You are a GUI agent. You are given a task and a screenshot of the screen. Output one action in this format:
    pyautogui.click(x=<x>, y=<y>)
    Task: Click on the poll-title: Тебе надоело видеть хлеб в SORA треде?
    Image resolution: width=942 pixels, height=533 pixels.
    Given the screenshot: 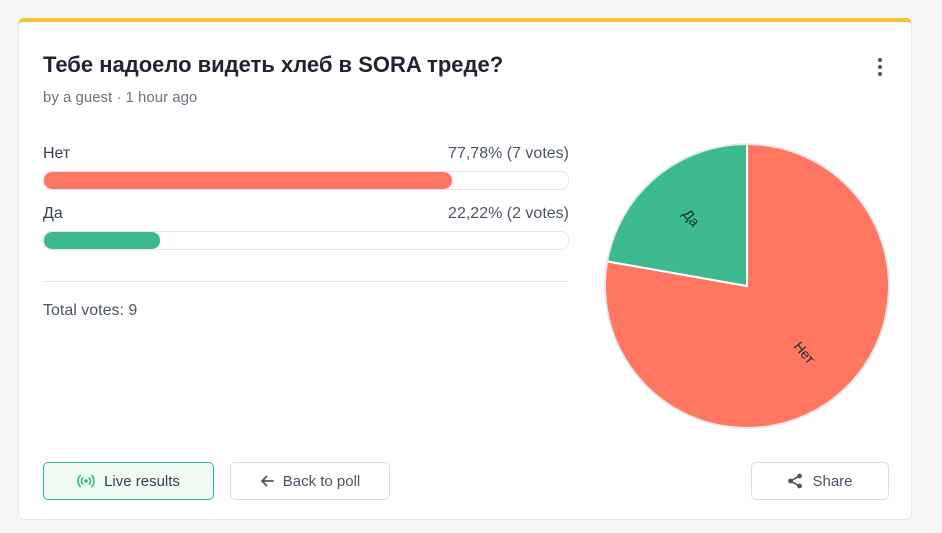 What is the action you would take?
    pyautogui.click(x=273, y=64)
    